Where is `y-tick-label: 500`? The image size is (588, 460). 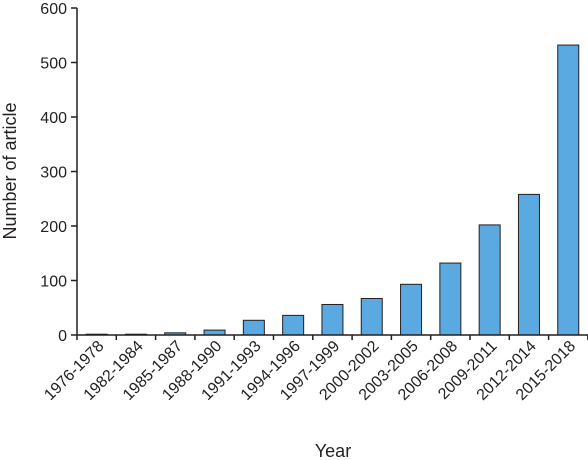
y-tick-label: 500 is located at coordinates (53, 64).